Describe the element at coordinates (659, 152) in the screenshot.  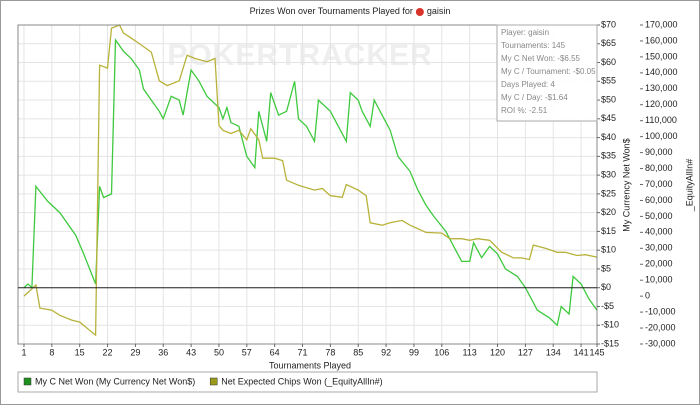
I see `y2-tick-label: 90,000` at that location.